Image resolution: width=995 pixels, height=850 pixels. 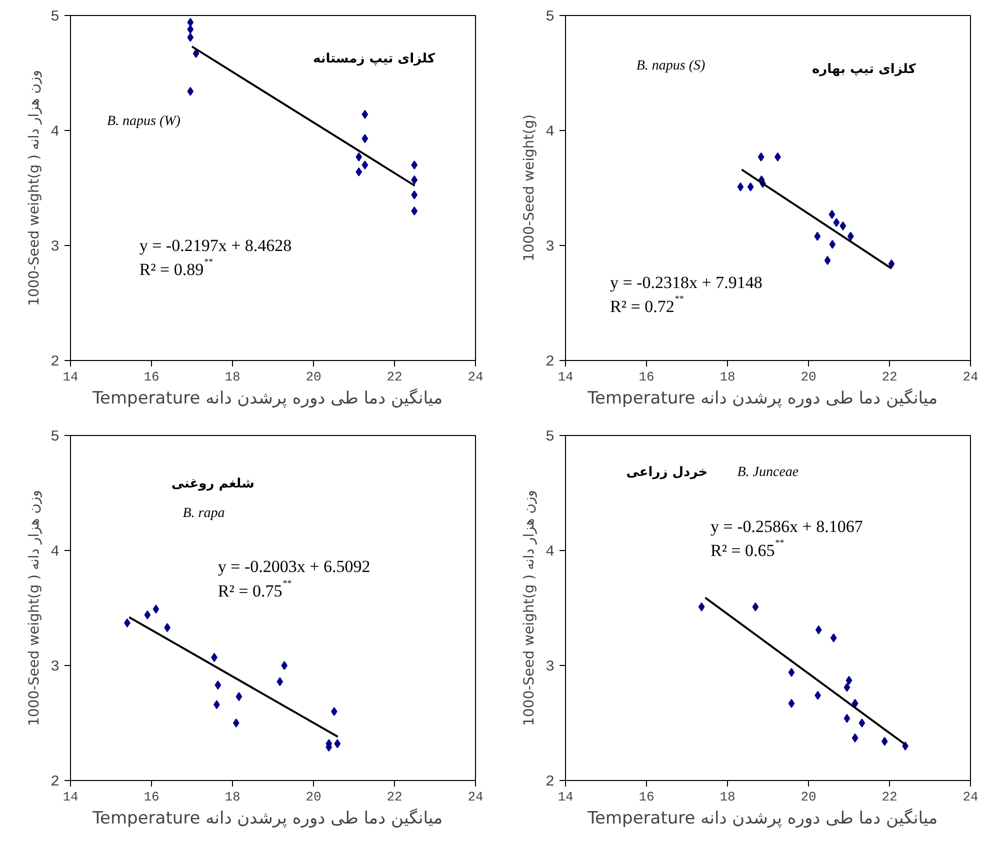 What do you see at coordinates (747, 549) in the screenshot?
I see `annotation: R² = 0.65**` at bounding box center [747, 549].